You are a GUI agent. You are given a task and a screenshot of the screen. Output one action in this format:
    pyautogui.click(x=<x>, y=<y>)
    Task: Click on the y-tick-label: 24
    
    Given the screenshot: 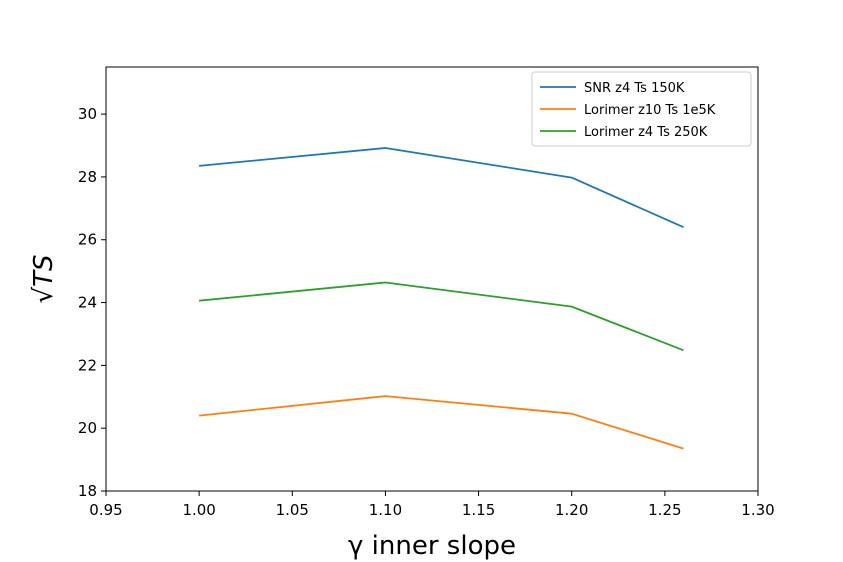 What is the action you would take?
    pyautogui.click(x=87, y=303)
    